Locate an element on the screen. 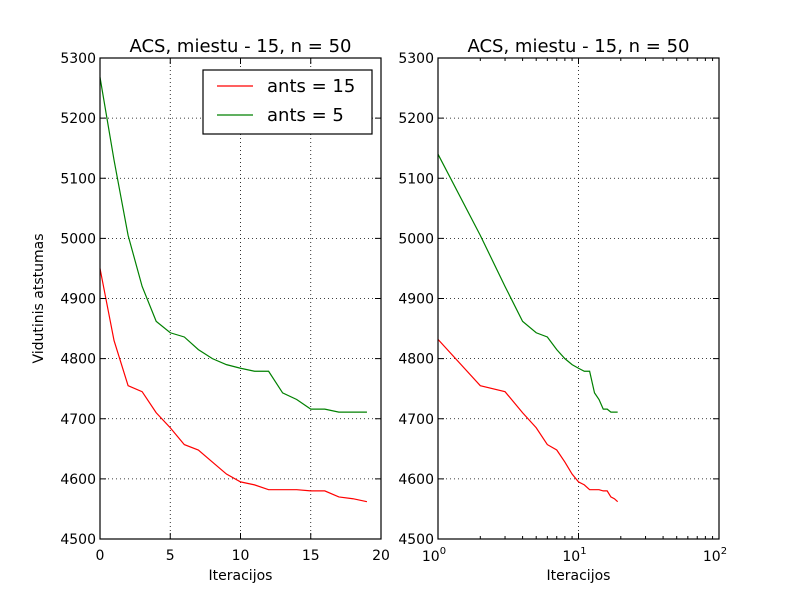 This screenshot has height=600, width=800. x-tick-label: 10¹ is located at coordinates (574, 555).